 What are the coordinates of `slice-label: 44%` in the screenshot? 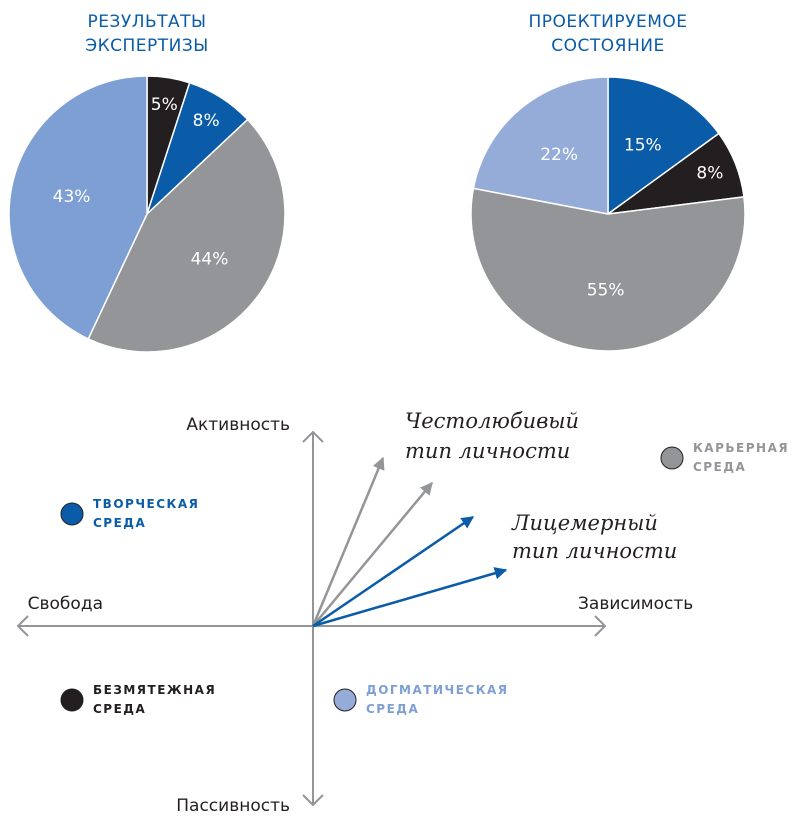 It's located at (210, 259).